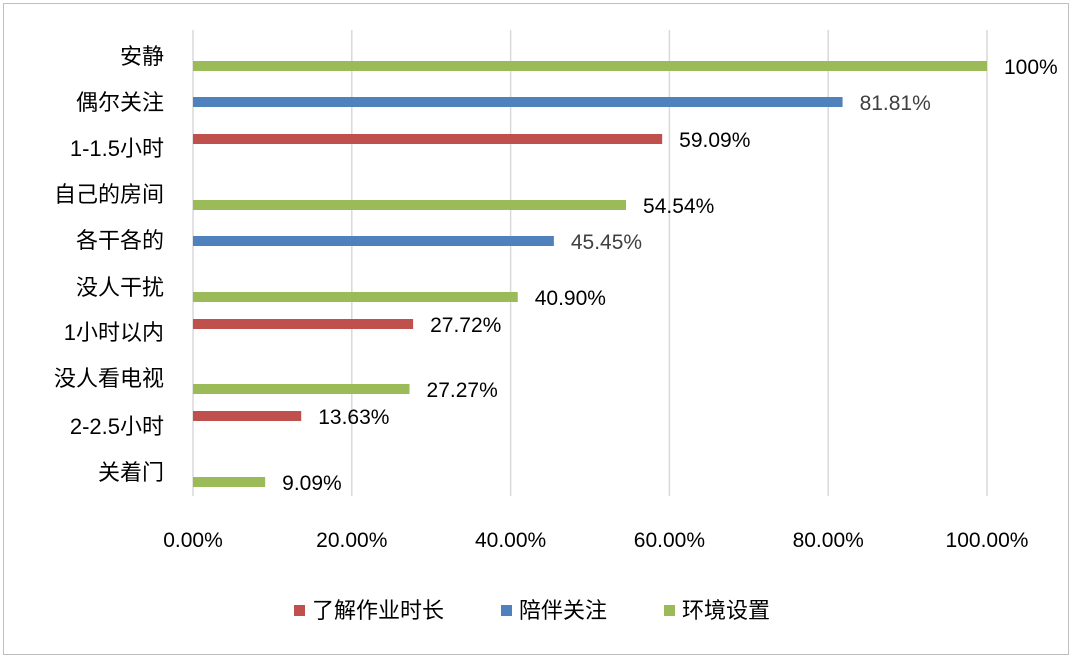 This screenshot has width=1074, height=660. What do you see at coordinates (312, 483) in the screenshot?
I see `data-label: 9.09%` at bounding box center [312, 483].